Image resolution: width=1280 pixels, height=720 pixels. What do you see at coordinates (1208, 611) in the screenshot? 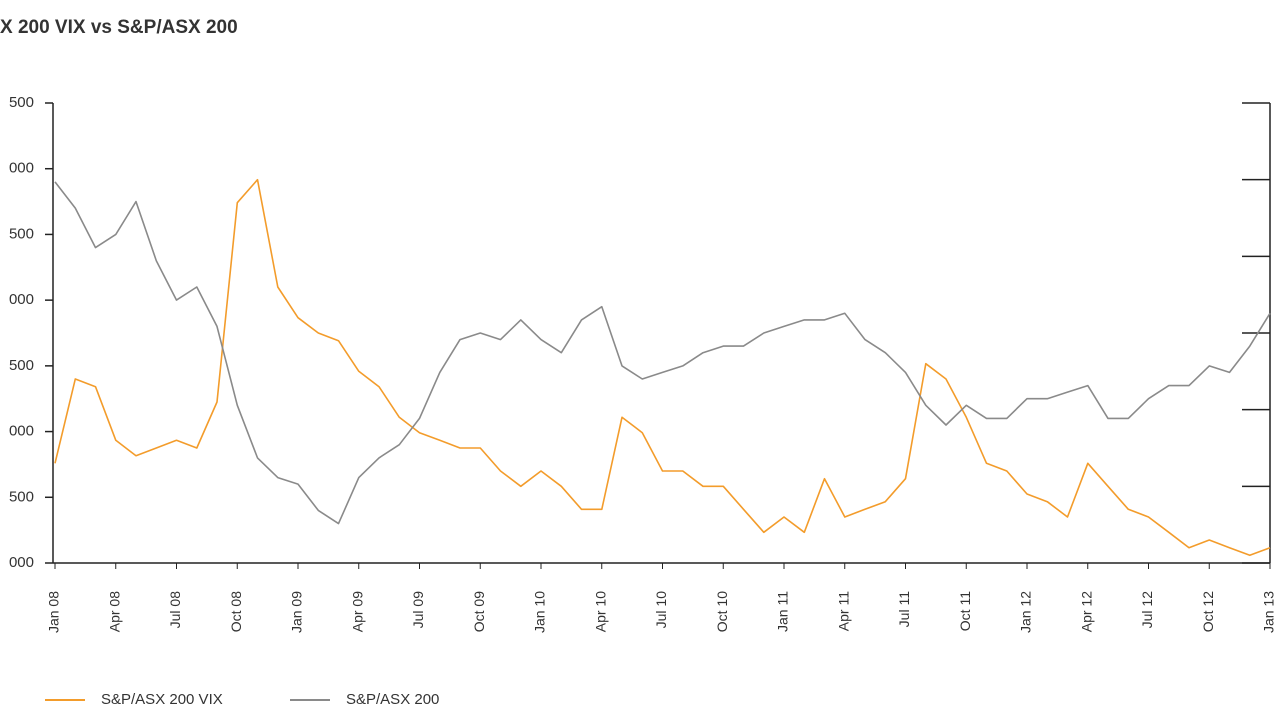
I see `x-tick-label: Oct 12` at bounding box center [1208, 611].